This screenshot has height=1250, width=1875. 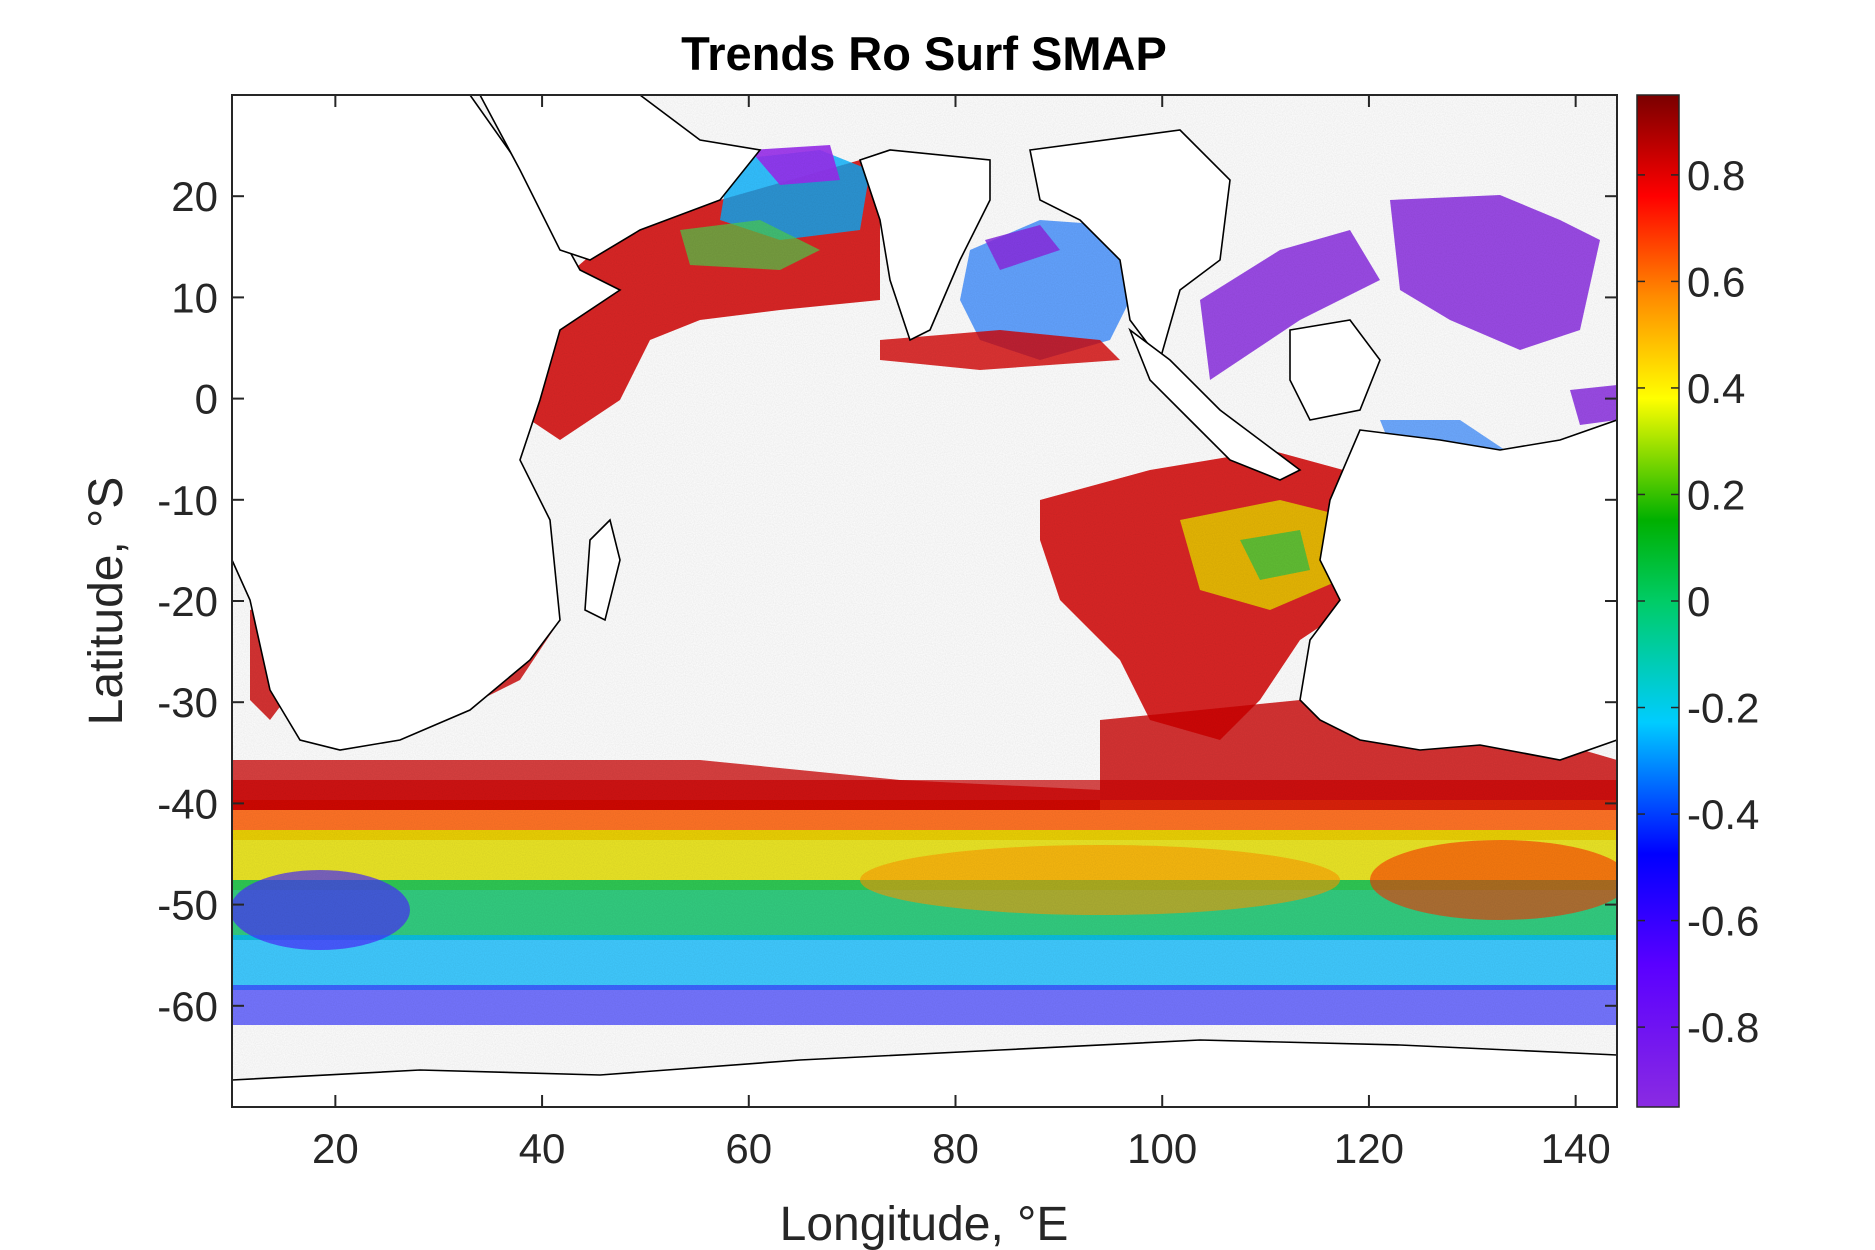 What do you see at coordinates (1162, 1148) in the screenshot?
I see `x-tick-label: 100` at bounding box center [1162, 1148].